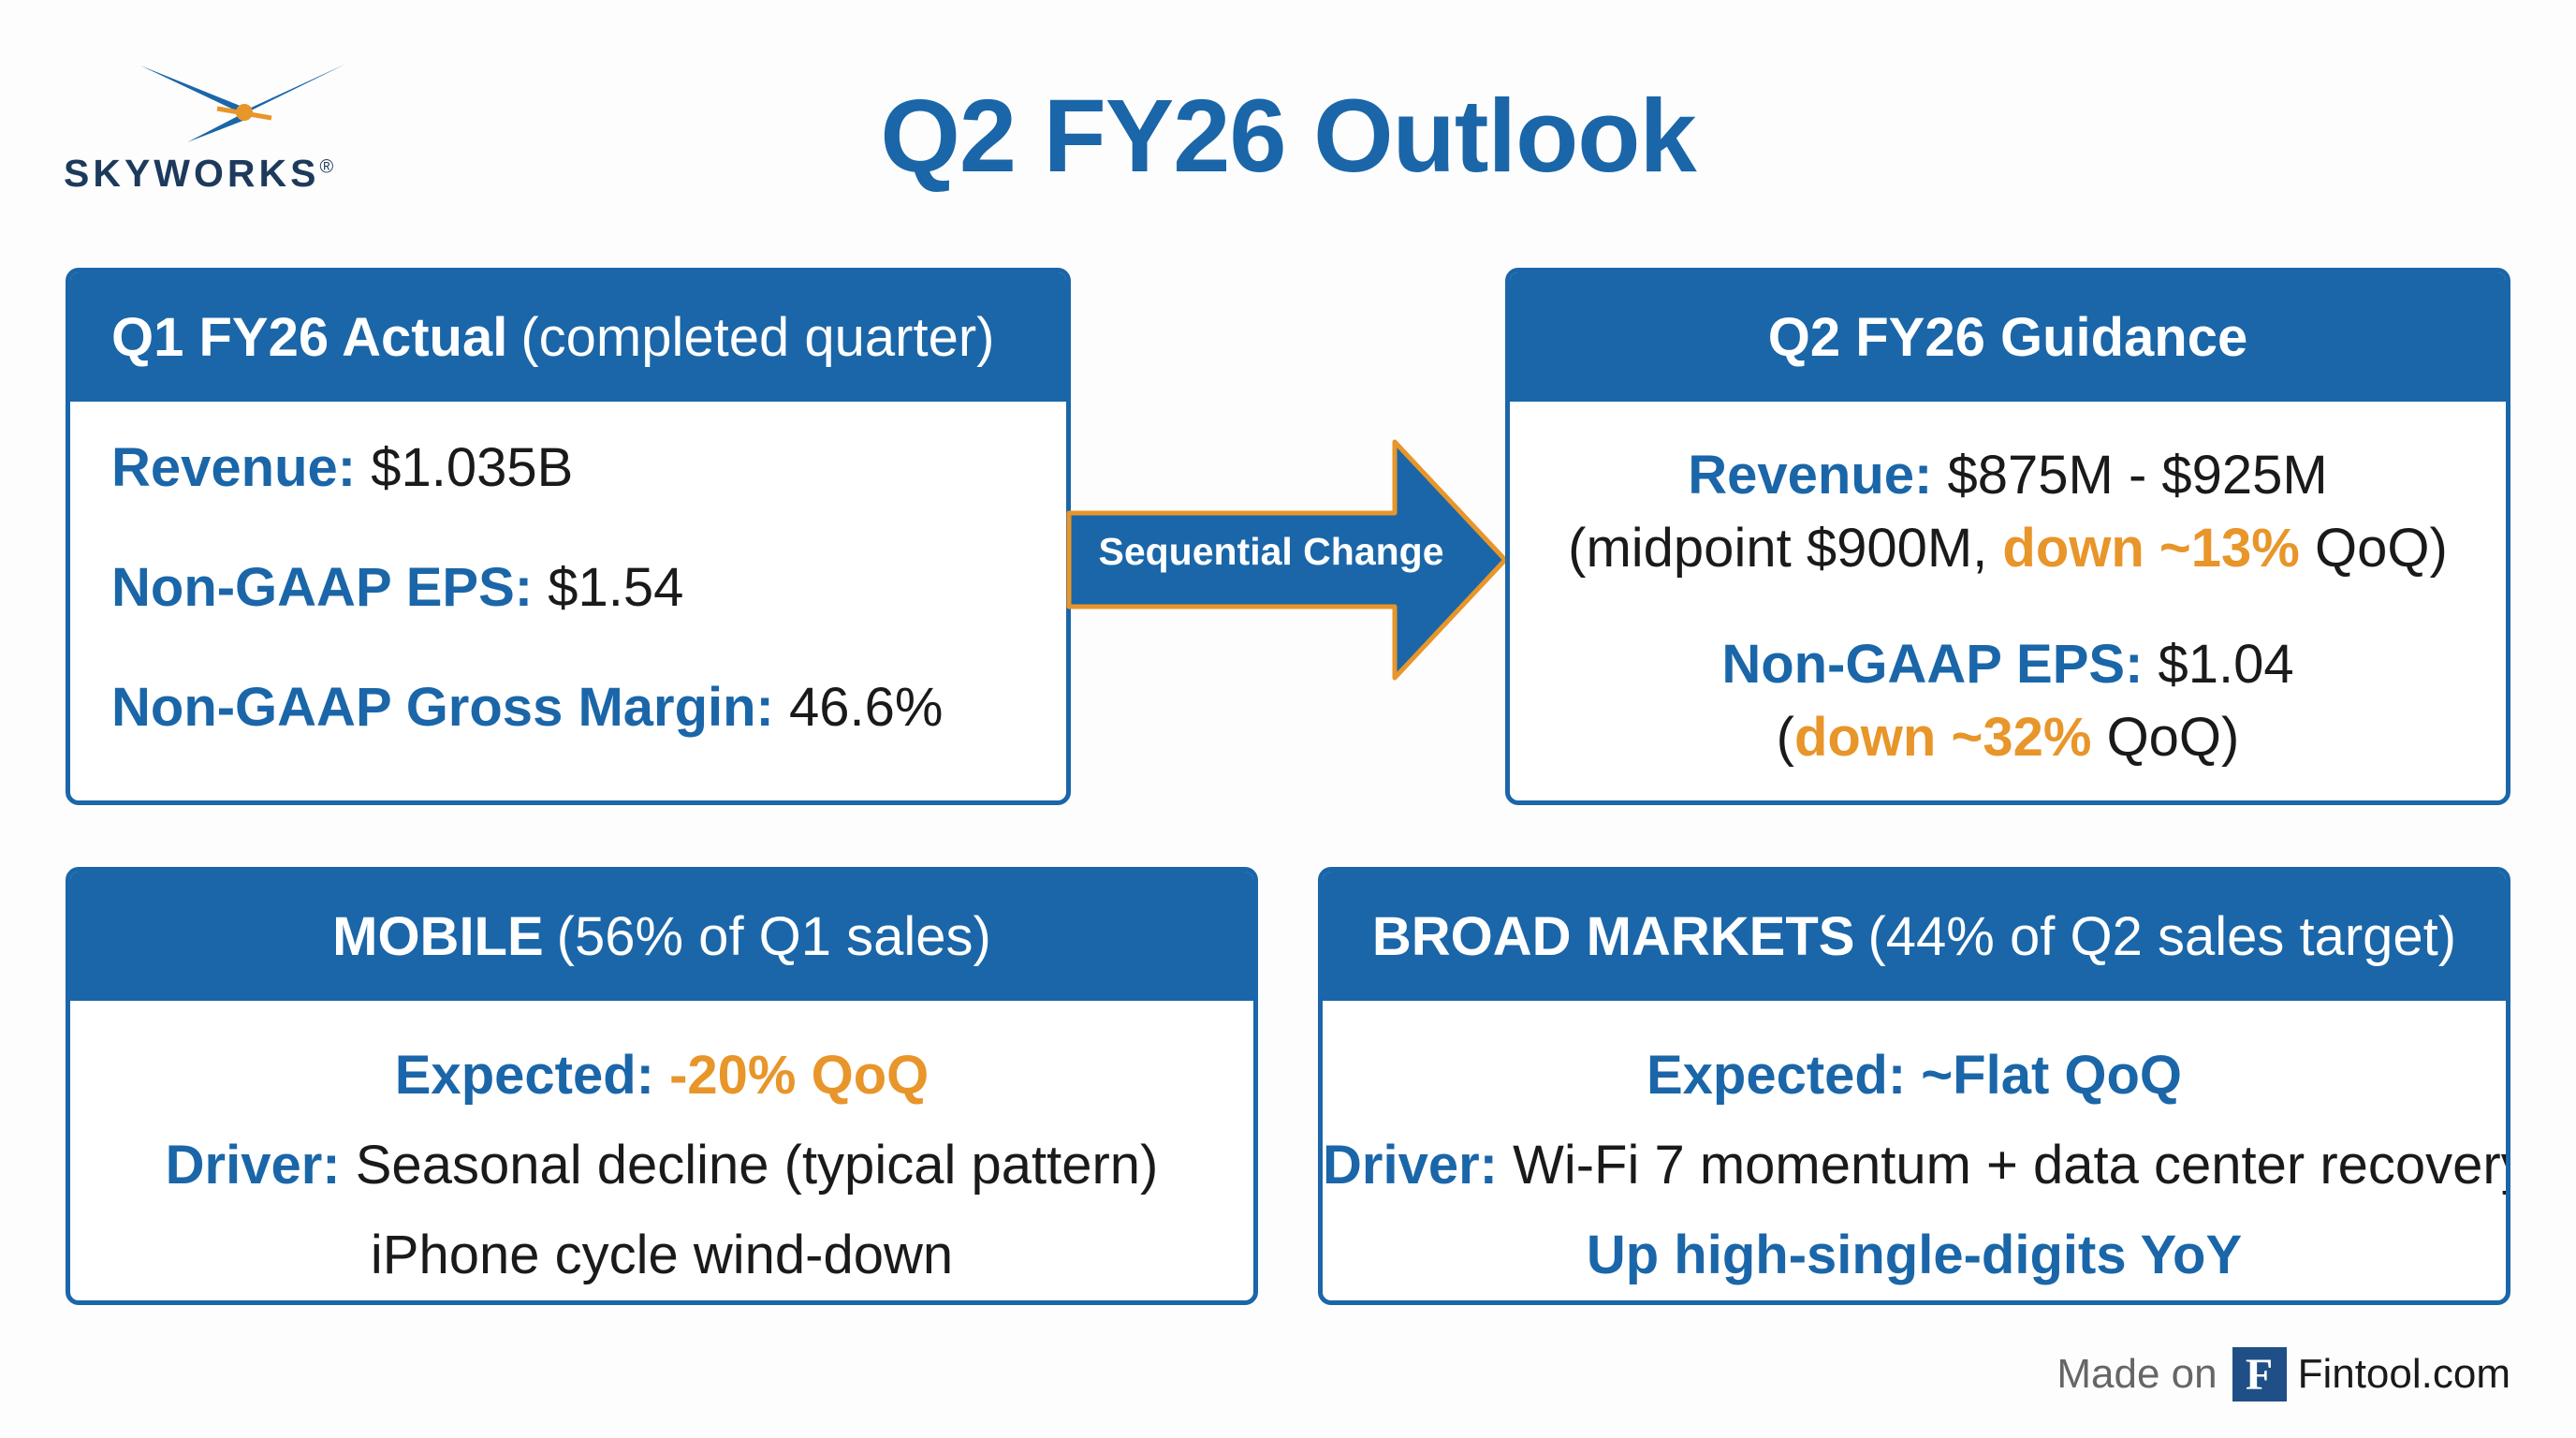  I want to click on q2-guidance-header: Q2 FY26 Guidance, so click(2008, 337).